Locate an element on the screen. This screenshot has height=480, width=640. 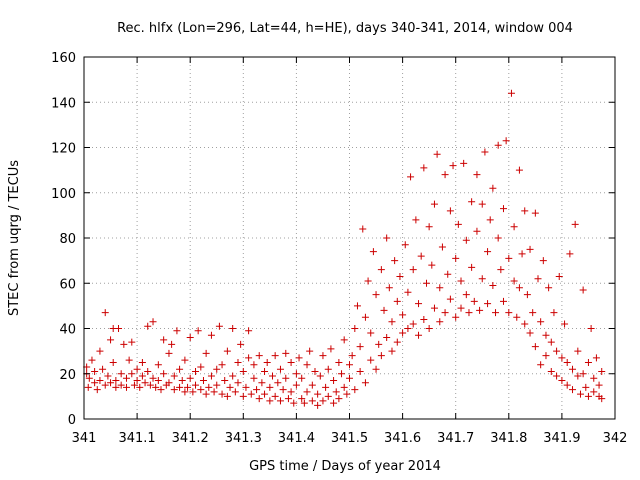
x-tick-label: 342 is located at coordinates (615, 438).